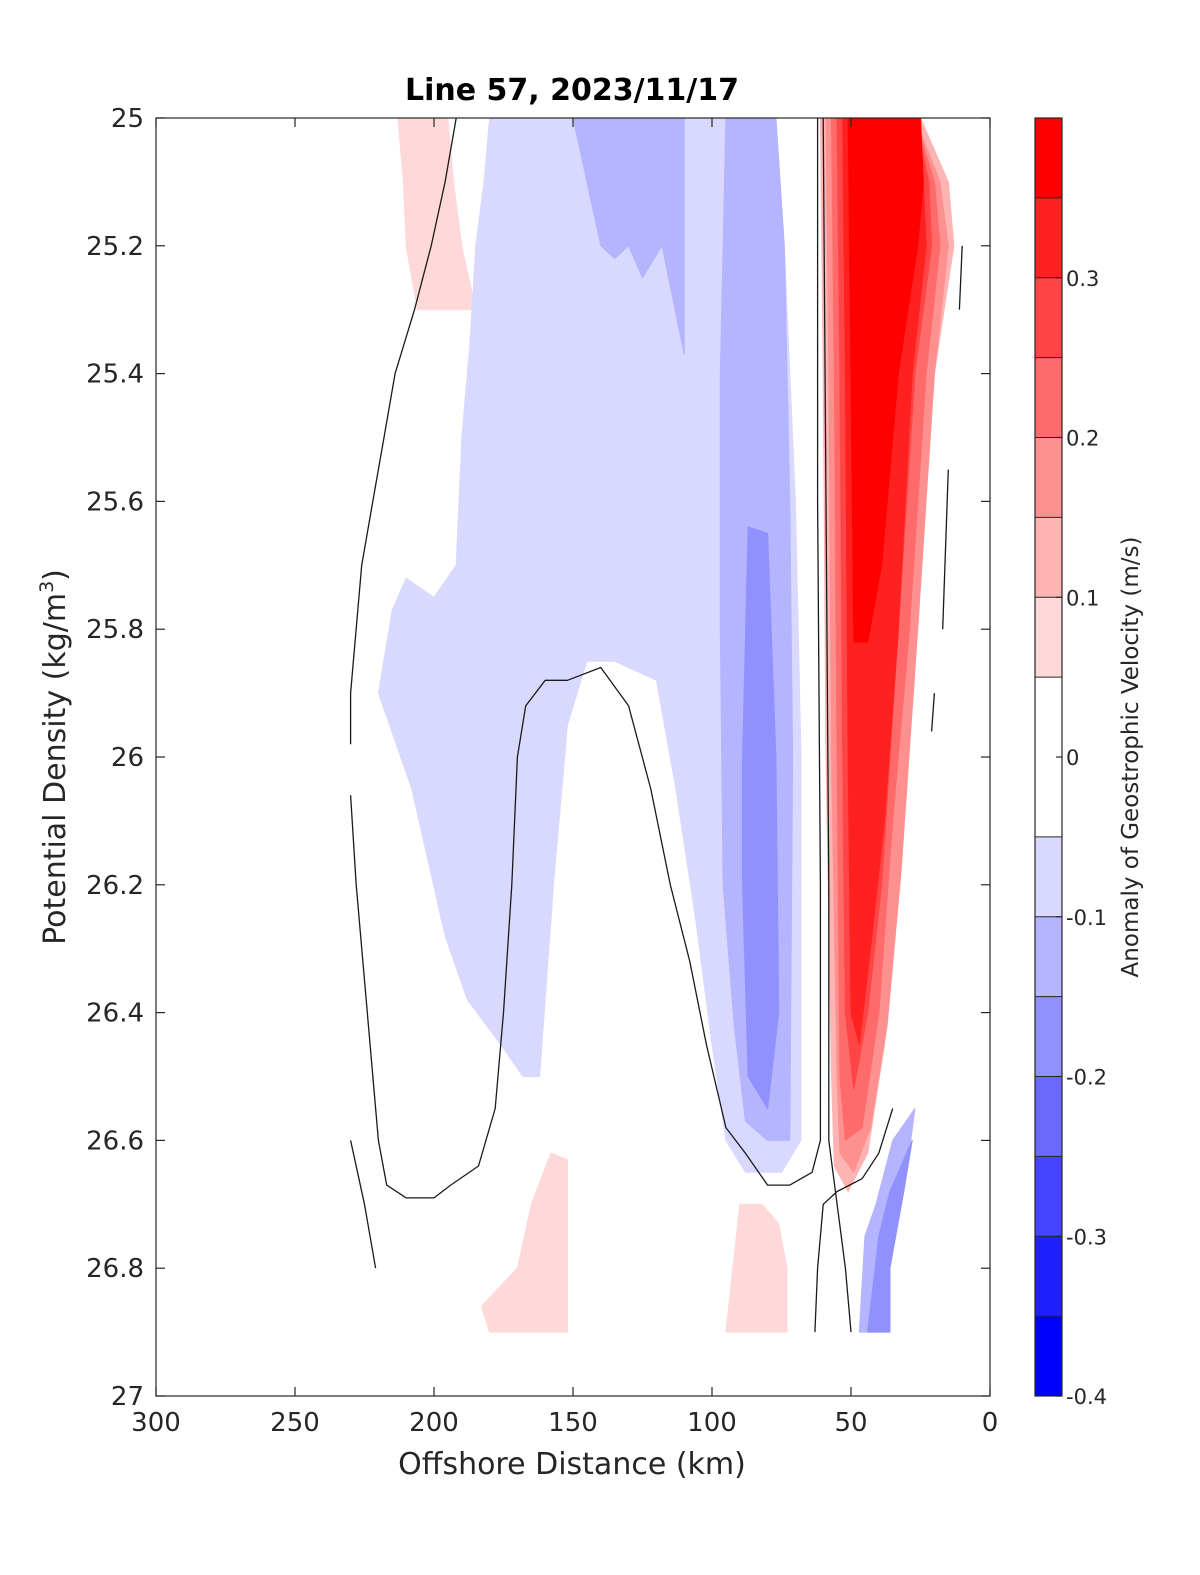  Describe the element at coordinates (127, 119) in the screenshot. I see `y-tick-label: 25` at that location.